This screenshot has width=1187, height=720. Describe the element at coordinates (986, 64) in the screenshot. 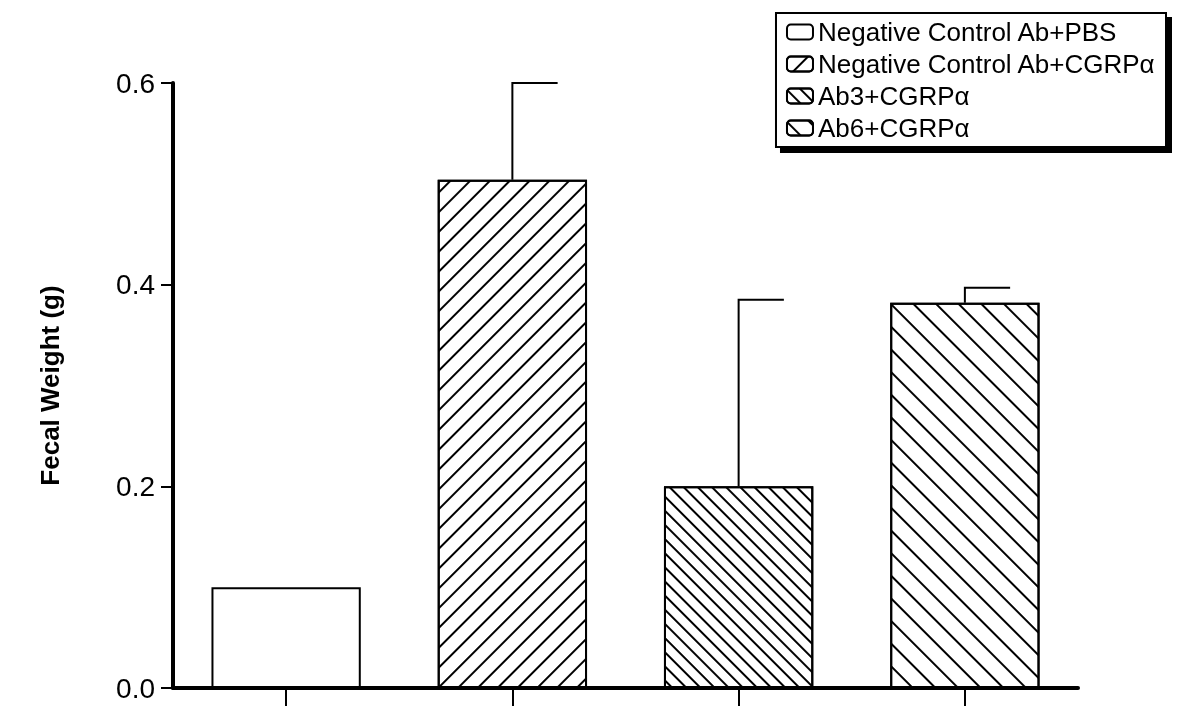

I see `legend-label: Negative Control Ab+CGRPα` at that location.